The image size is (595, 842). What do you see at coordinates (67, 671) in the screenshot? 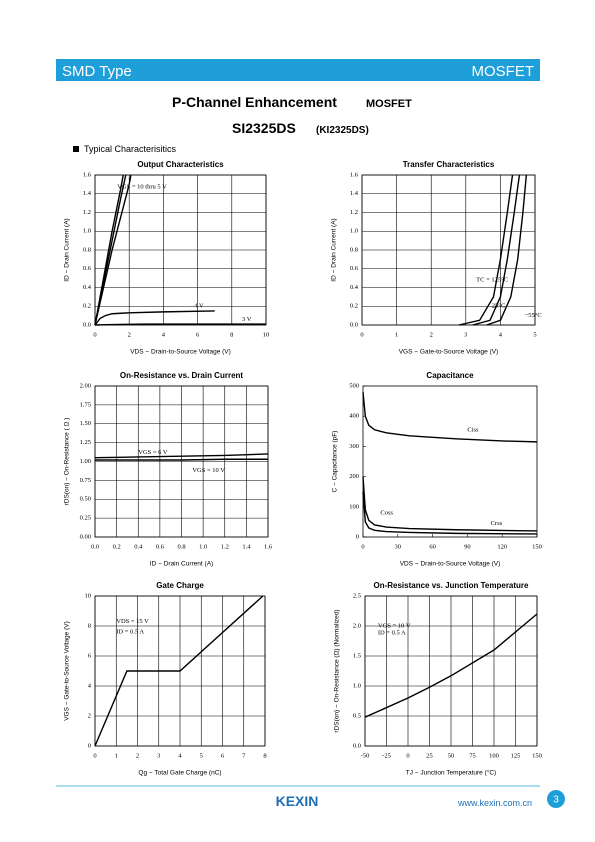
I see `y-axis-label: VGS − Gate-to-Source Voltage (V)` at bounding box center [67, 671].